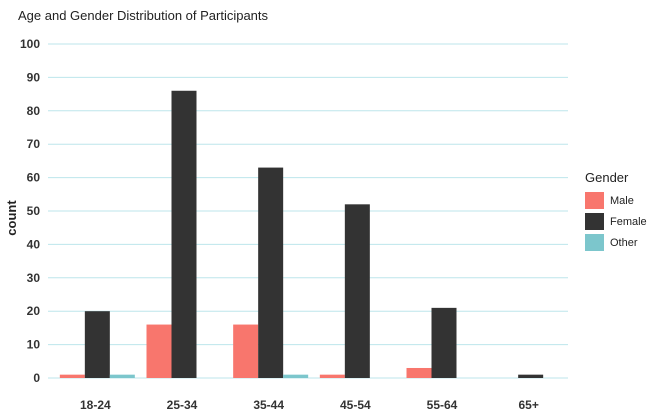 Image resolution: width=647 pixels, height=414 pixels. Describe the element at coordinates (95, 405) in the screenshot. I see `x-tick-label: 18-24` at that location.